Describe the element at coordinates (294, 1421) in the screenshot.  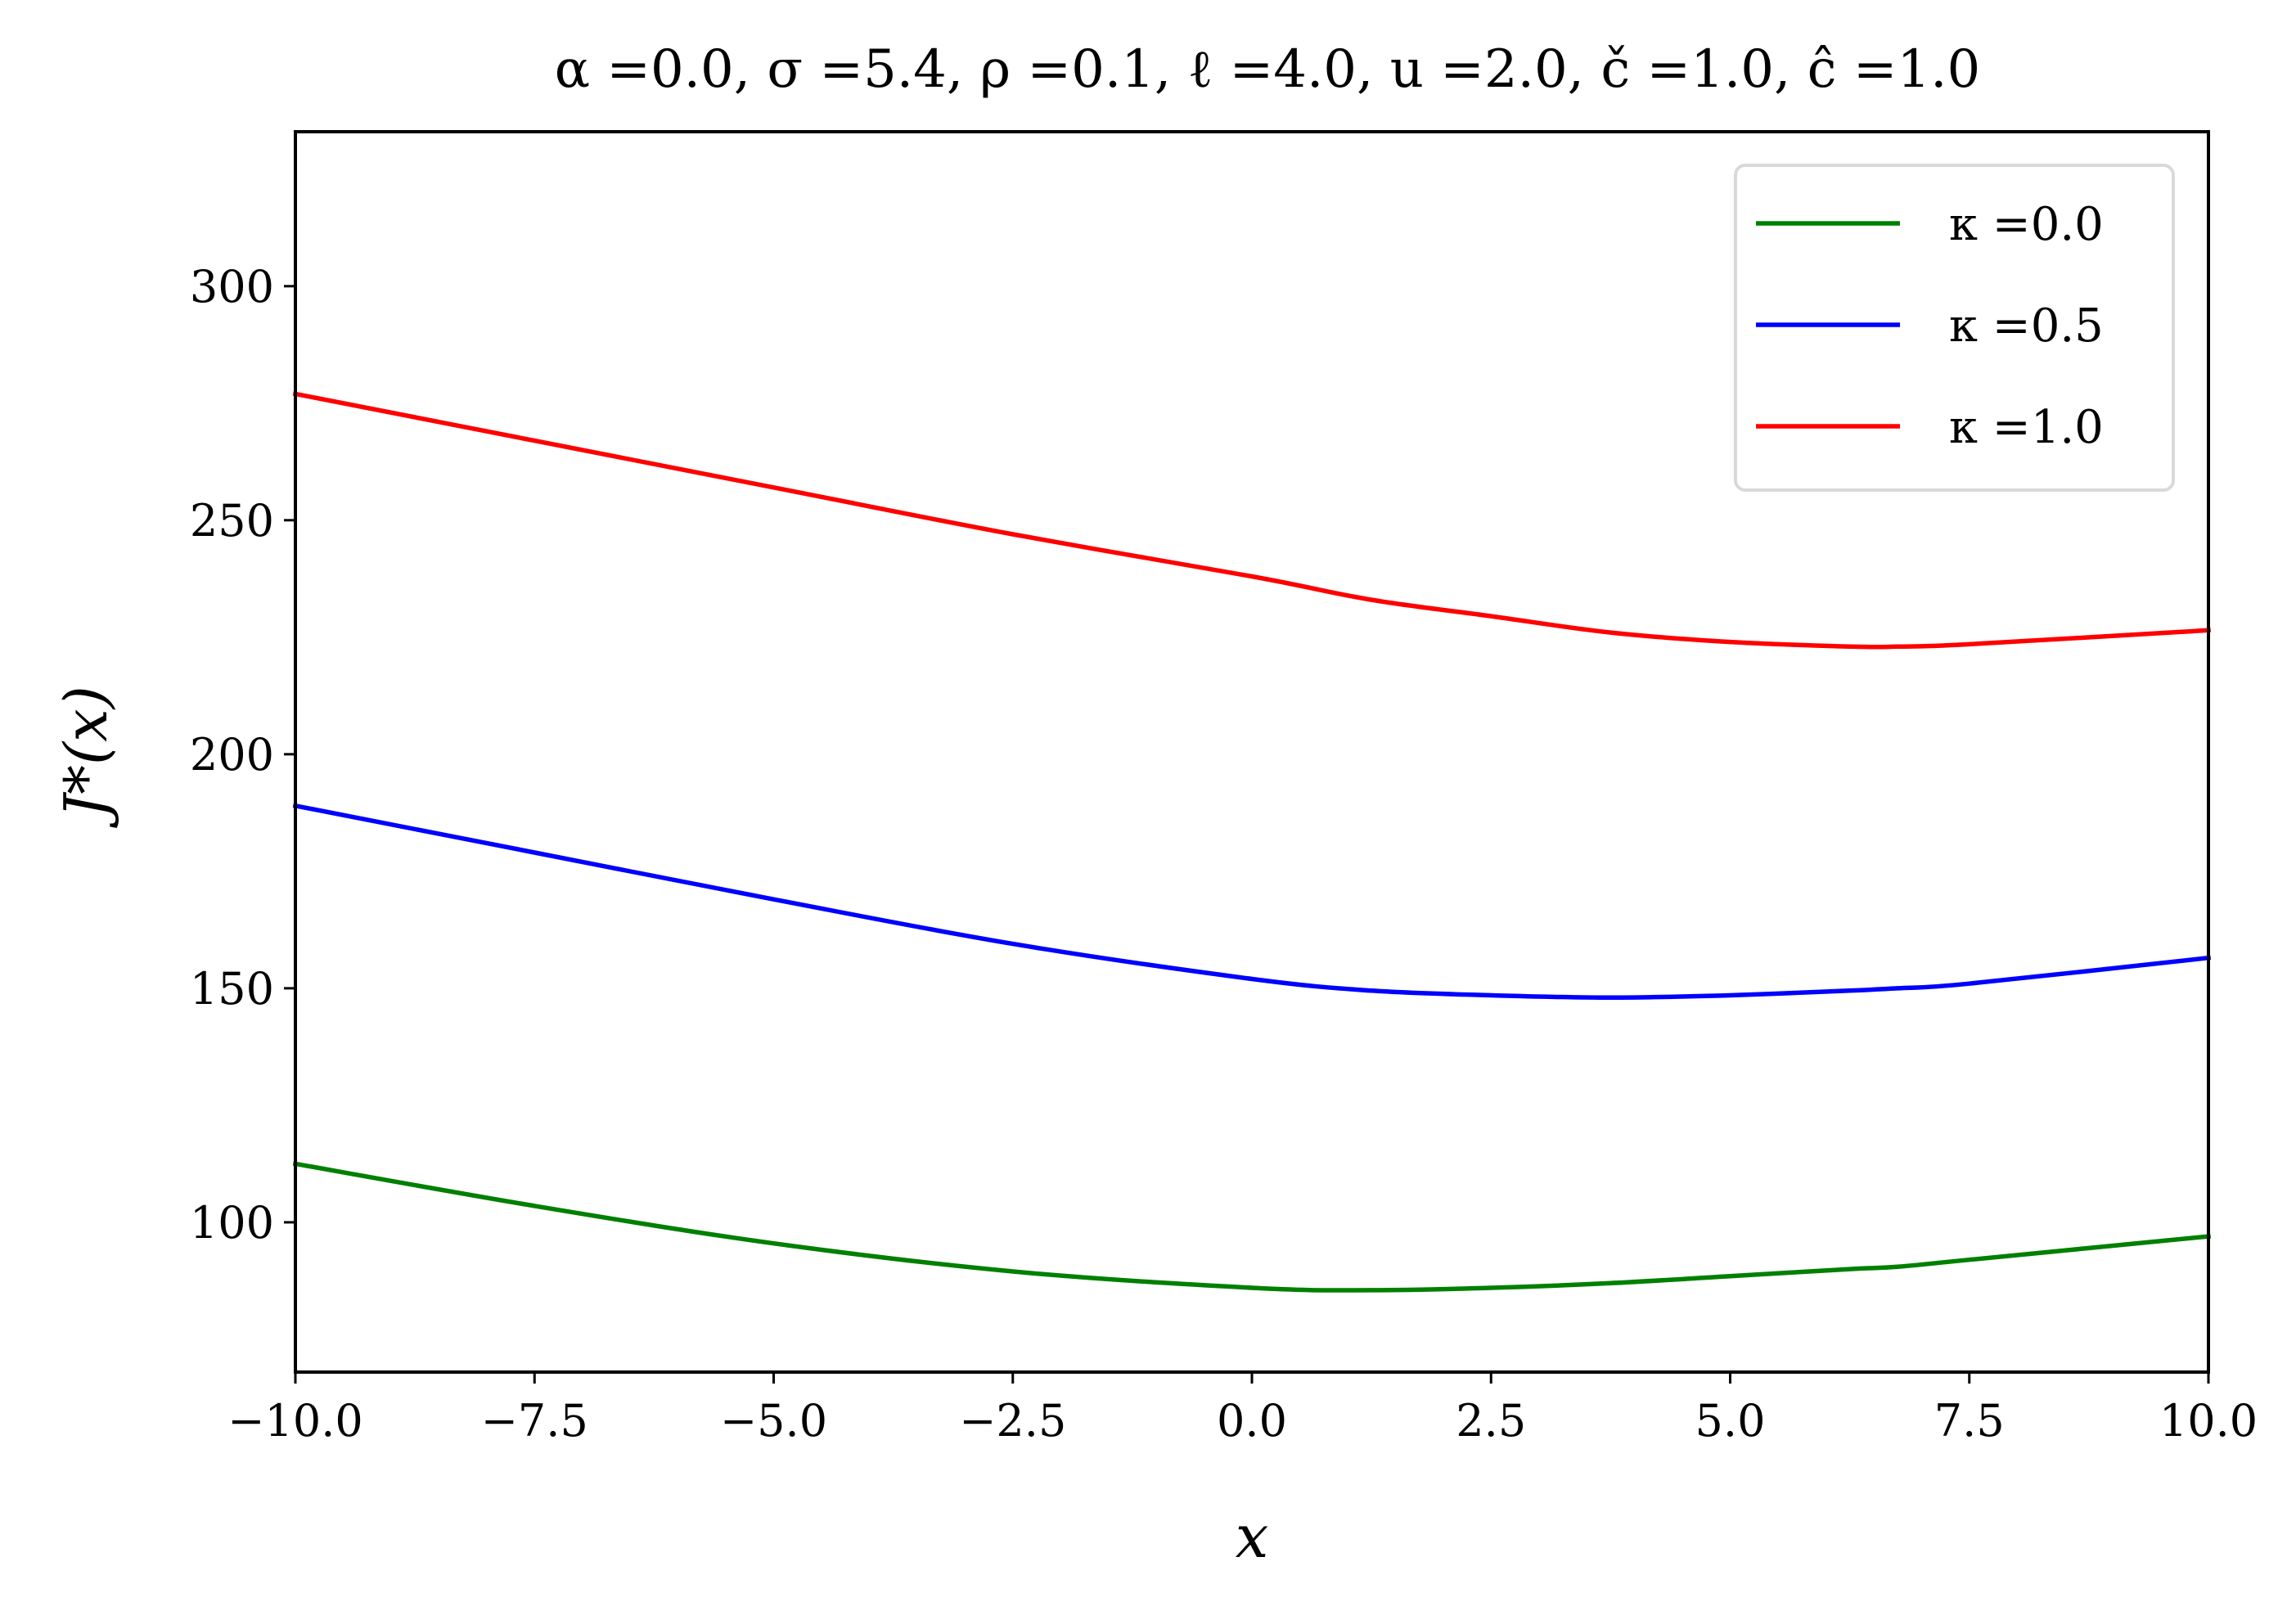
I see `x-tick-label: −10.0` at that location.